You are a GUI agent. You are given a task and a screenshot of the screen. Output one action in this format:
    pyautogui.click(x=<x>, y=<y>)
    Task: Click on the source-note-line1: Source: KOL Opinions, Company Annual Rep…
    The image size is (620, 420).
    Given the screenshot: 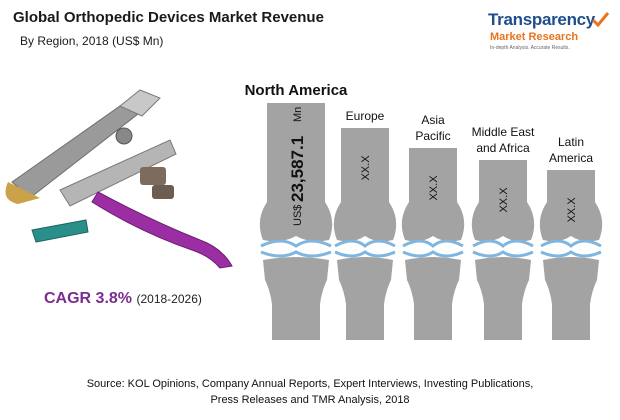 What is the action you would take?
    pyautogui.click(x=310, y=384)
    